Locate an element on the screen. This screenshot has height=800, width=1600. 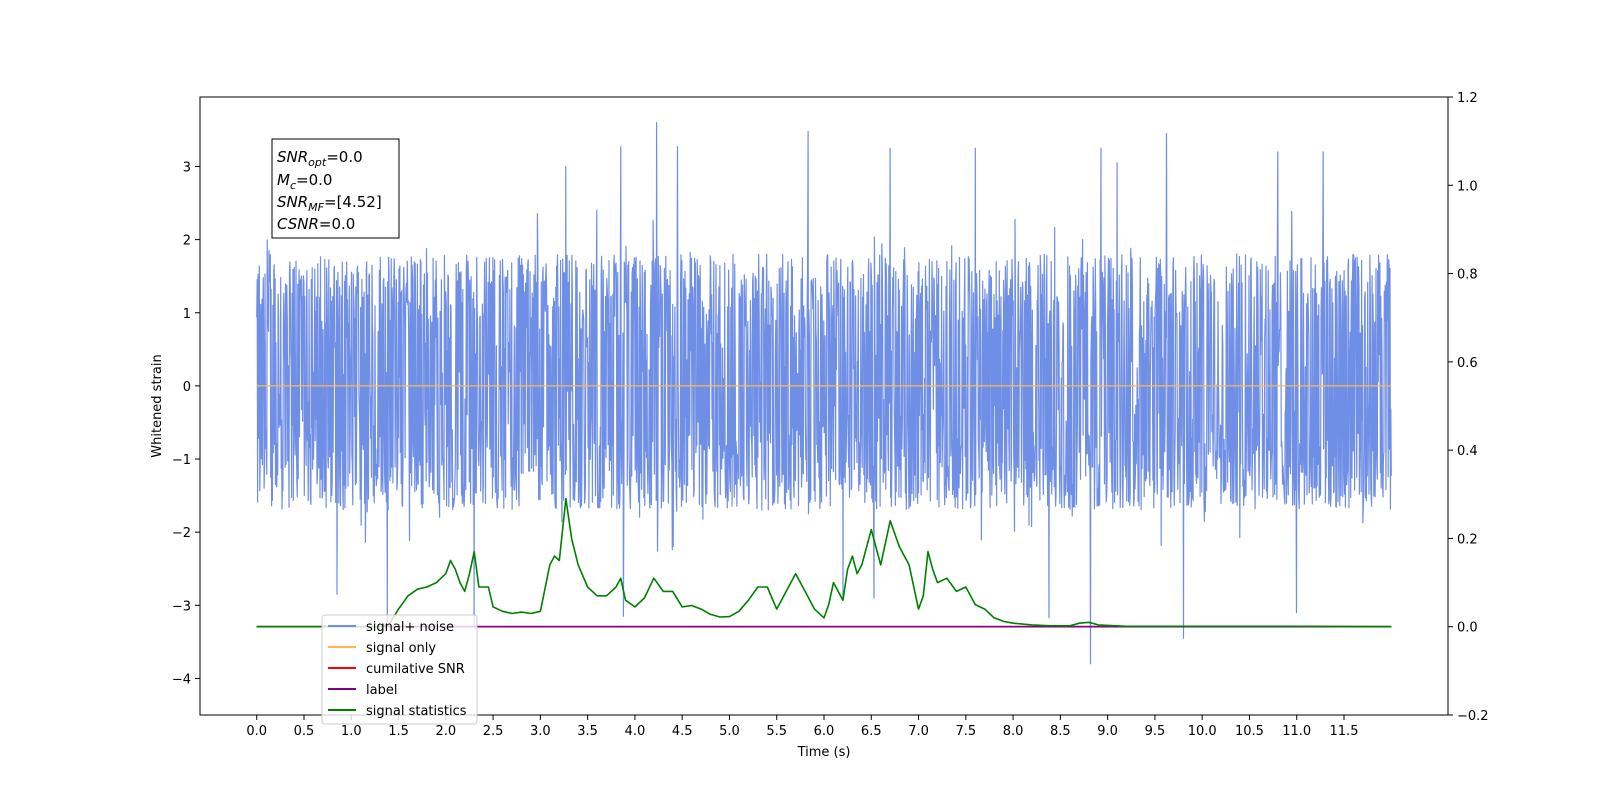
x-tick-label: 10.0 is located at coordinates (1202, 731).